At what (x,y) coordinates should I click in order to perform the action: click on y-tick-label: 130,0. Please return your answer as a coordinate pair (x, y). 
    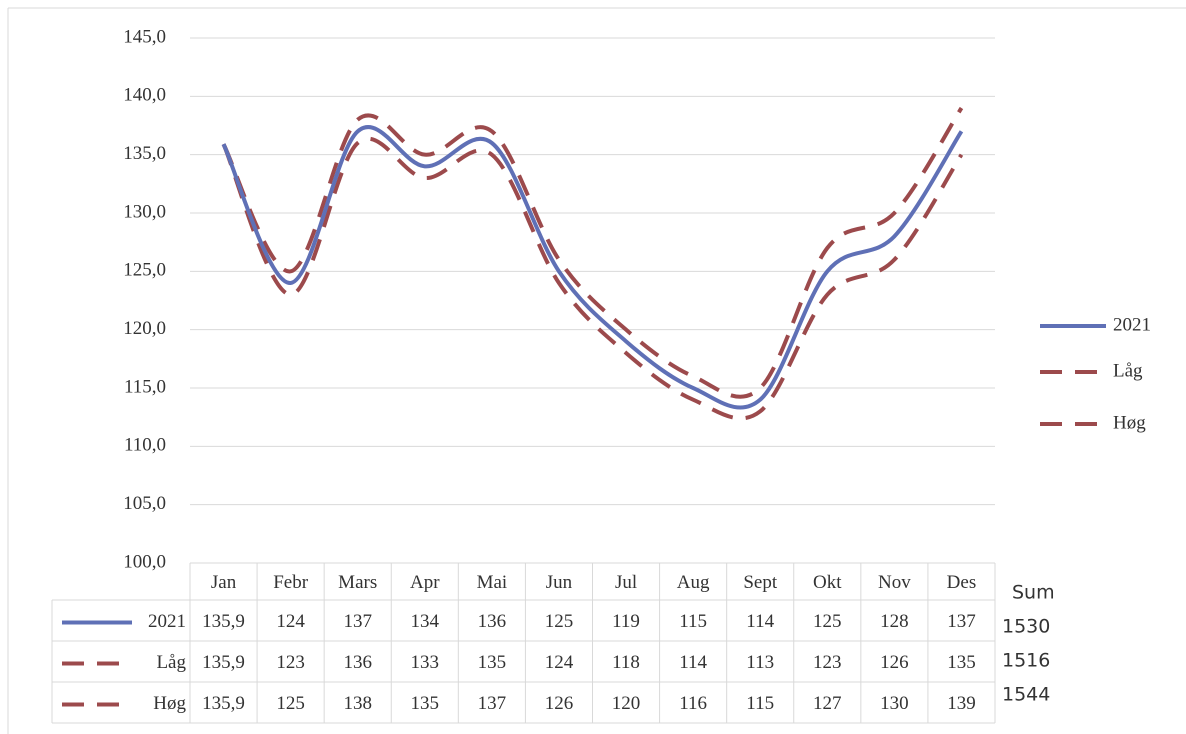
    Looking at the image, I should click on (144, 211).